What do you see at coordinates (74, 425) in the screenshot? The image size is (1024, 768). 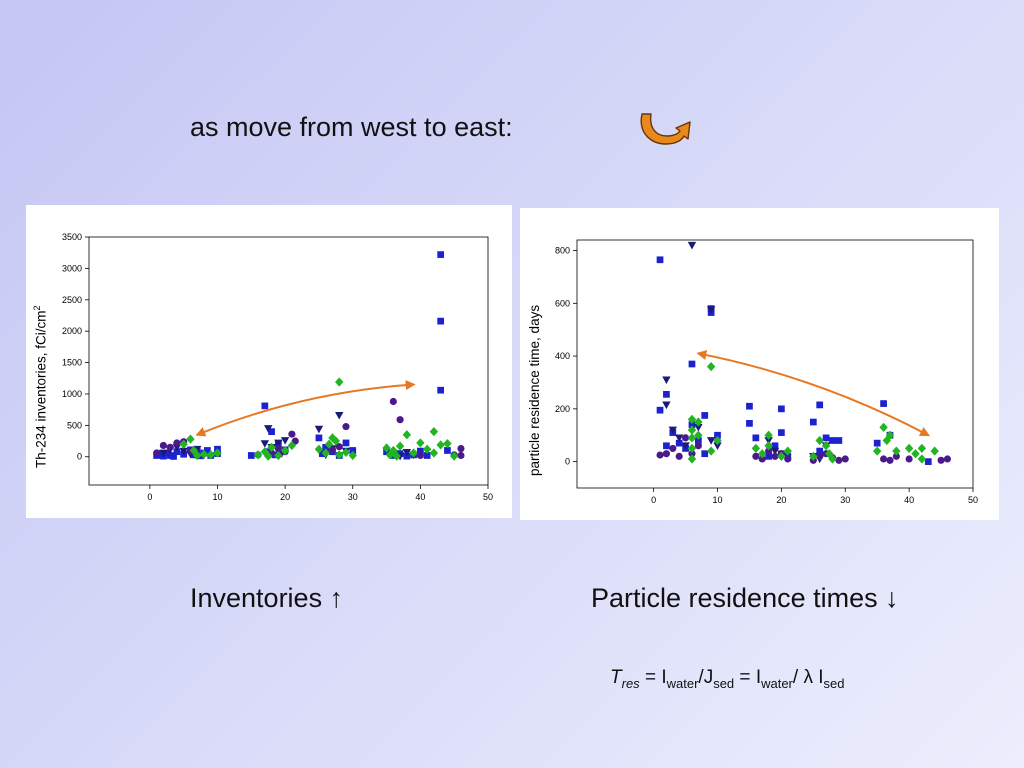 I see `inventory-y-tick-label: 500` at bounding box center [74, 425].